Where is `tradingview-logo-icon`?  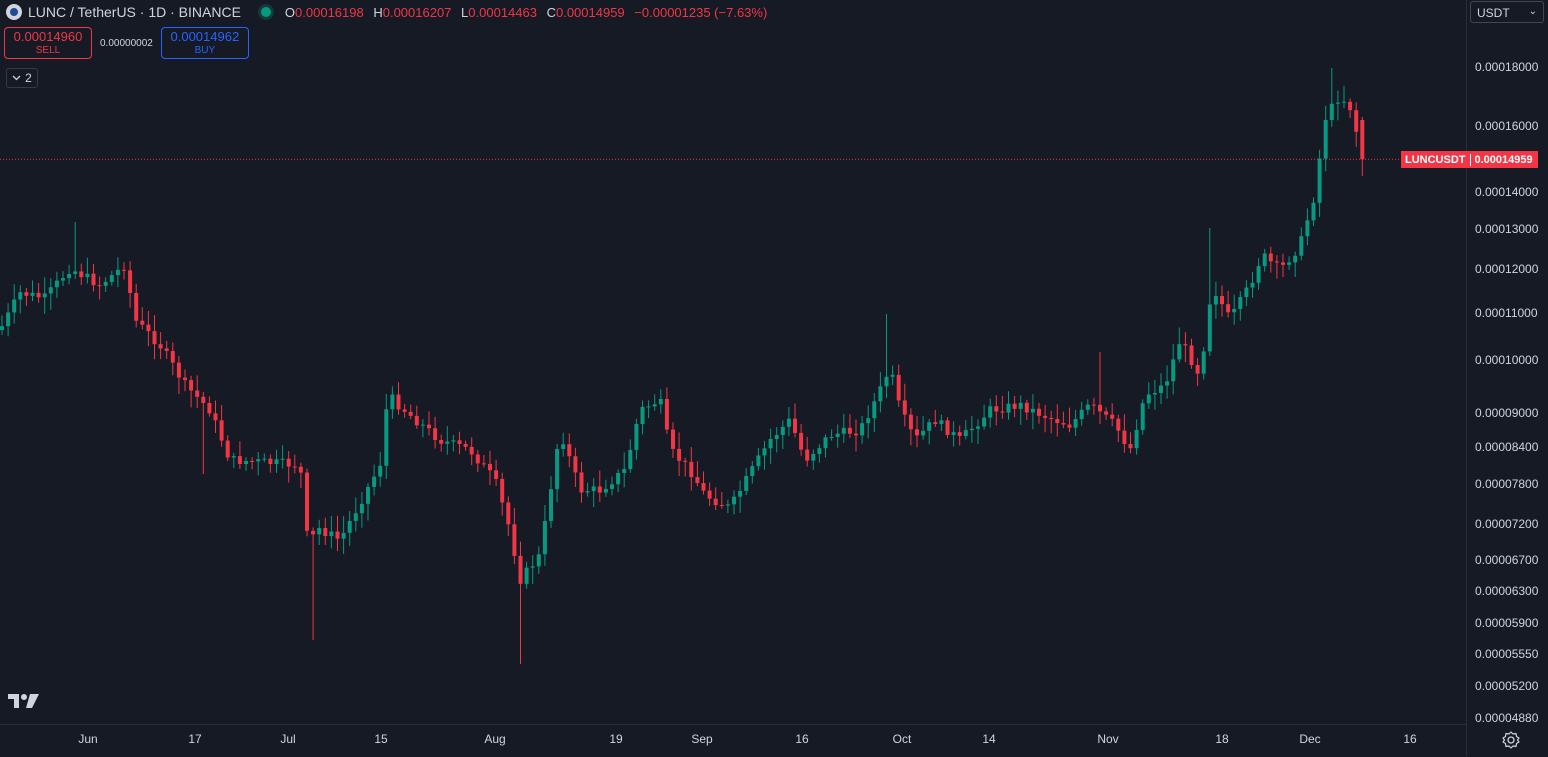
tradingview-logo-icon is located at coordinates (24, 703).